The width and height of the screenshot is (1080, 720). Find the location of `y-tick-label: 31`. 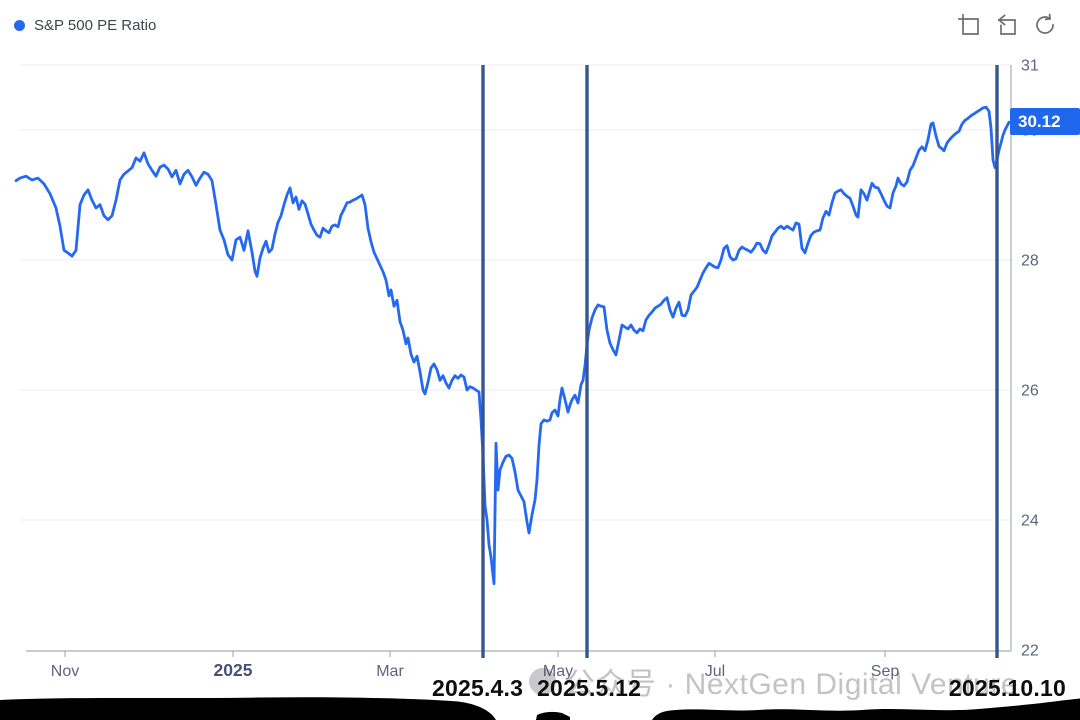

y-tick-label: 31 is located at coordinates (1030, 66).